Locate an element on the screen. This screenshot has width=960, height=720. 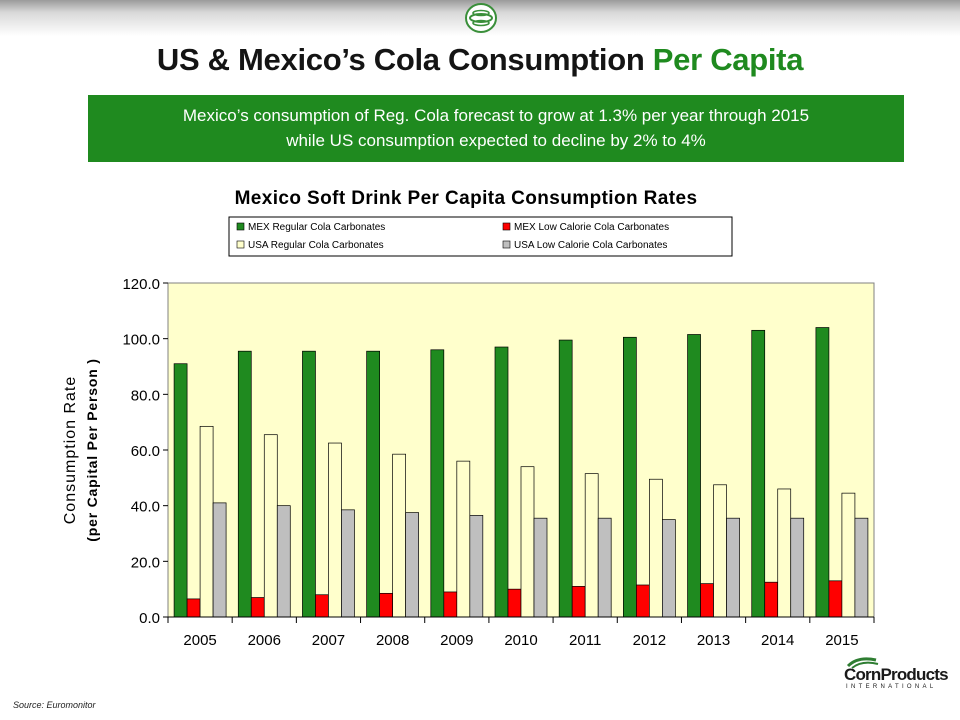
y-tick-label: 120.0 is located at coordinates (141, 284).